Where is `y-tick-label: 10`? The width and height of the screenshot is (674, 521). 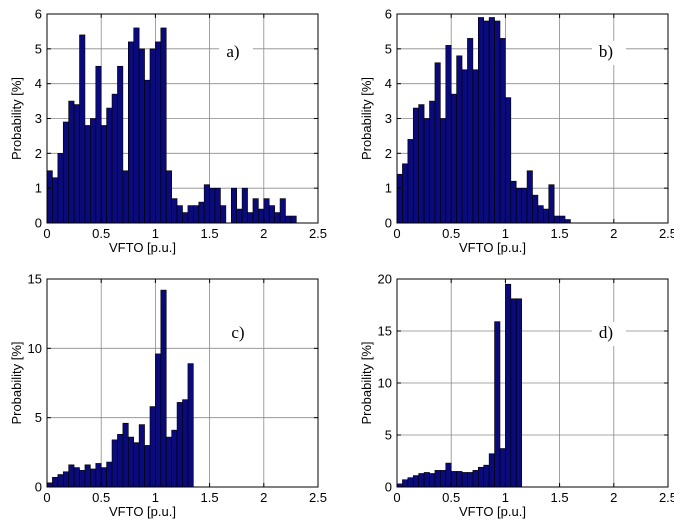 y-tick-label: 10 is located at coordinates (385, 383).